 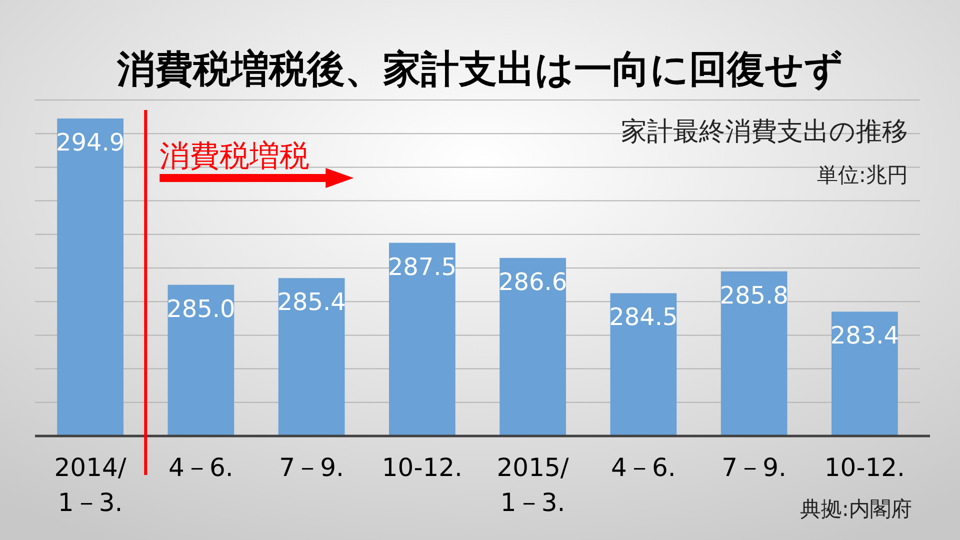 I want to click on data-label: 286.6, so click(x=533, y=282).